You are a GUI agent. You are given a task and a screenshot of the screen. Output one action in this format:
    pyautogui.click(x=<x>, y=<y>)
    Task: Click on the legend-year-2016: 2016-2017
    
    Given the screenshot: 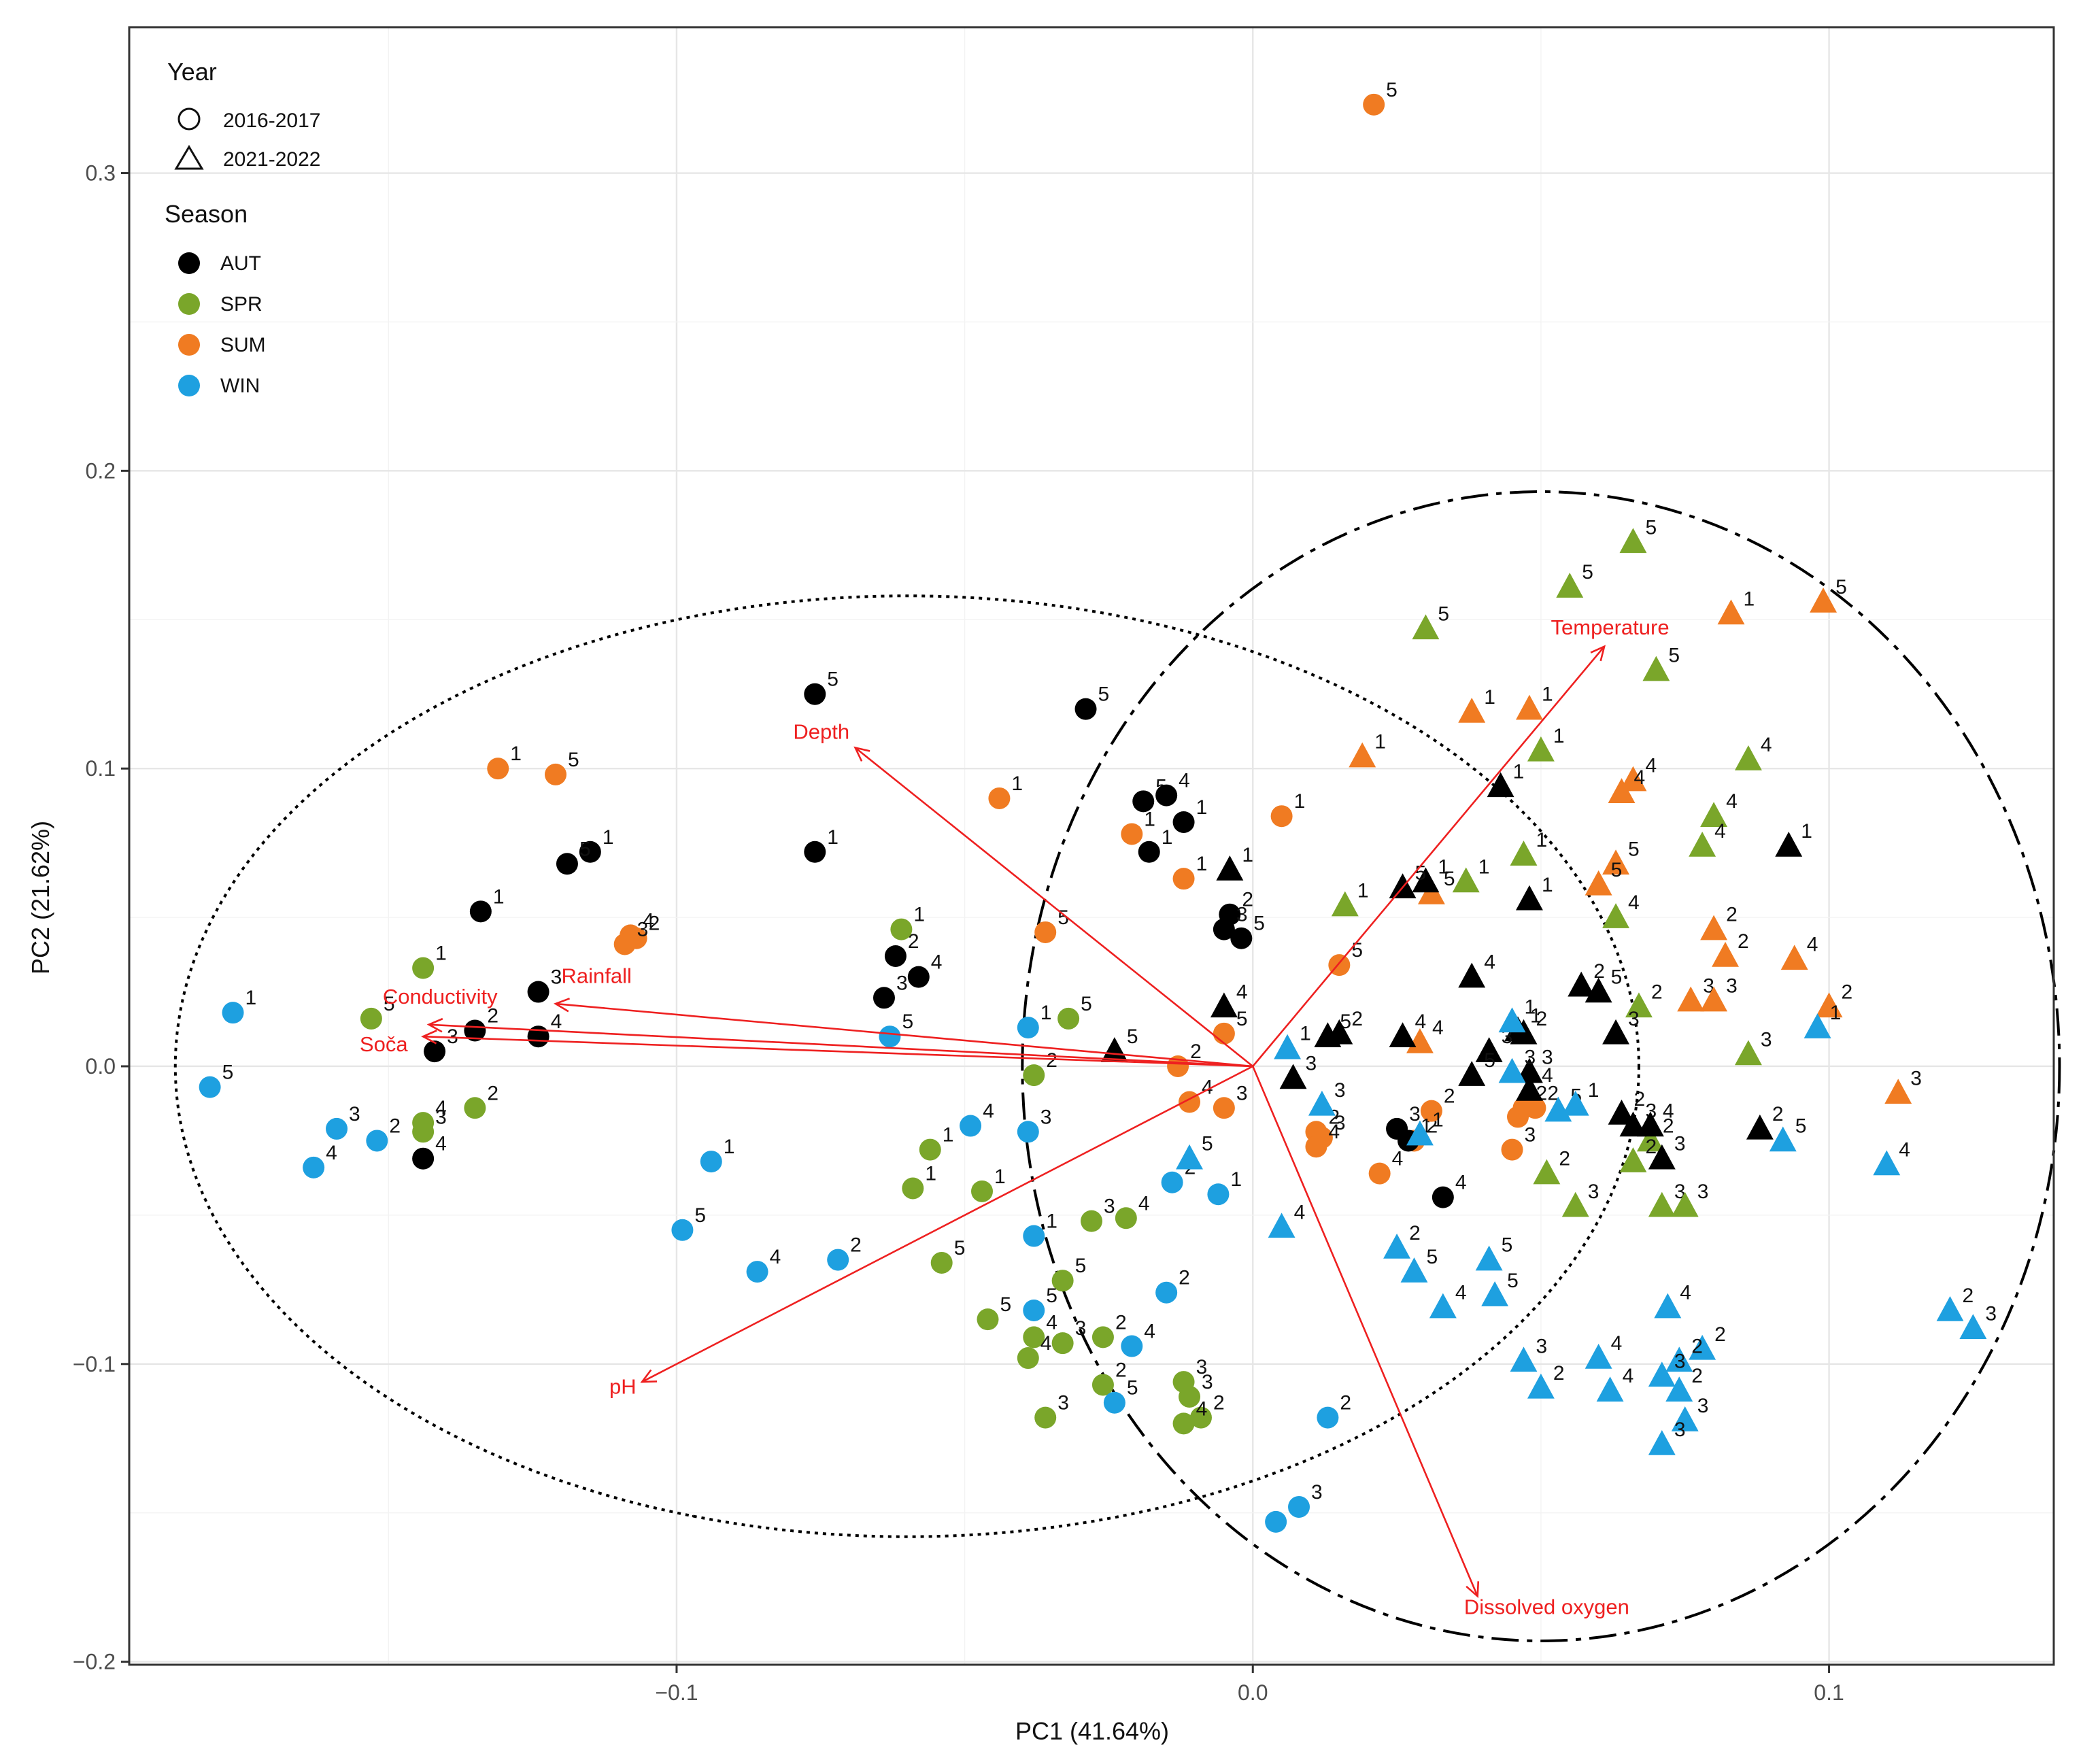 What is the action you would take?
    pyautogui.click(x=271, y=121)
    